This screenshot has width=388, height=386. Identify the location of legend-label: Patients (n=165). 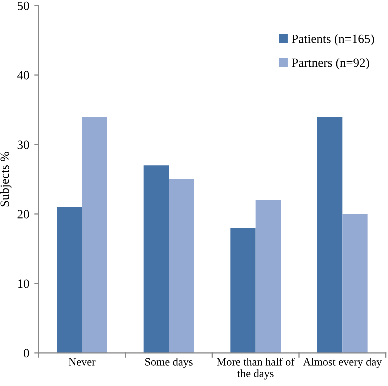
(333, 40).